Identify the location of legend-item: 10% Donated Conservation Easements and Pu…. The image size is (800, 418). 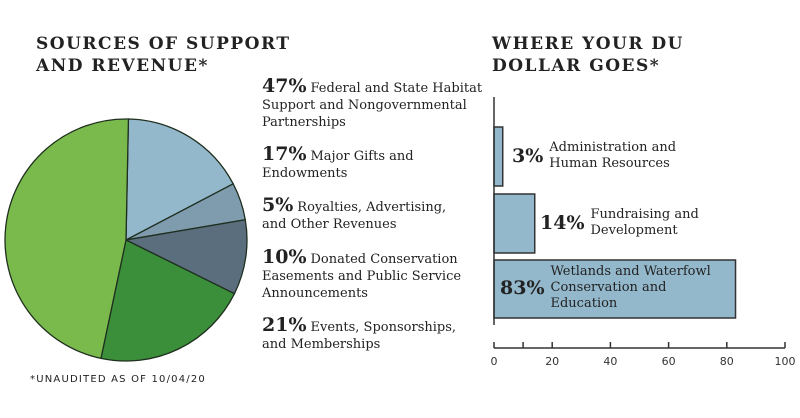
(362, 274).